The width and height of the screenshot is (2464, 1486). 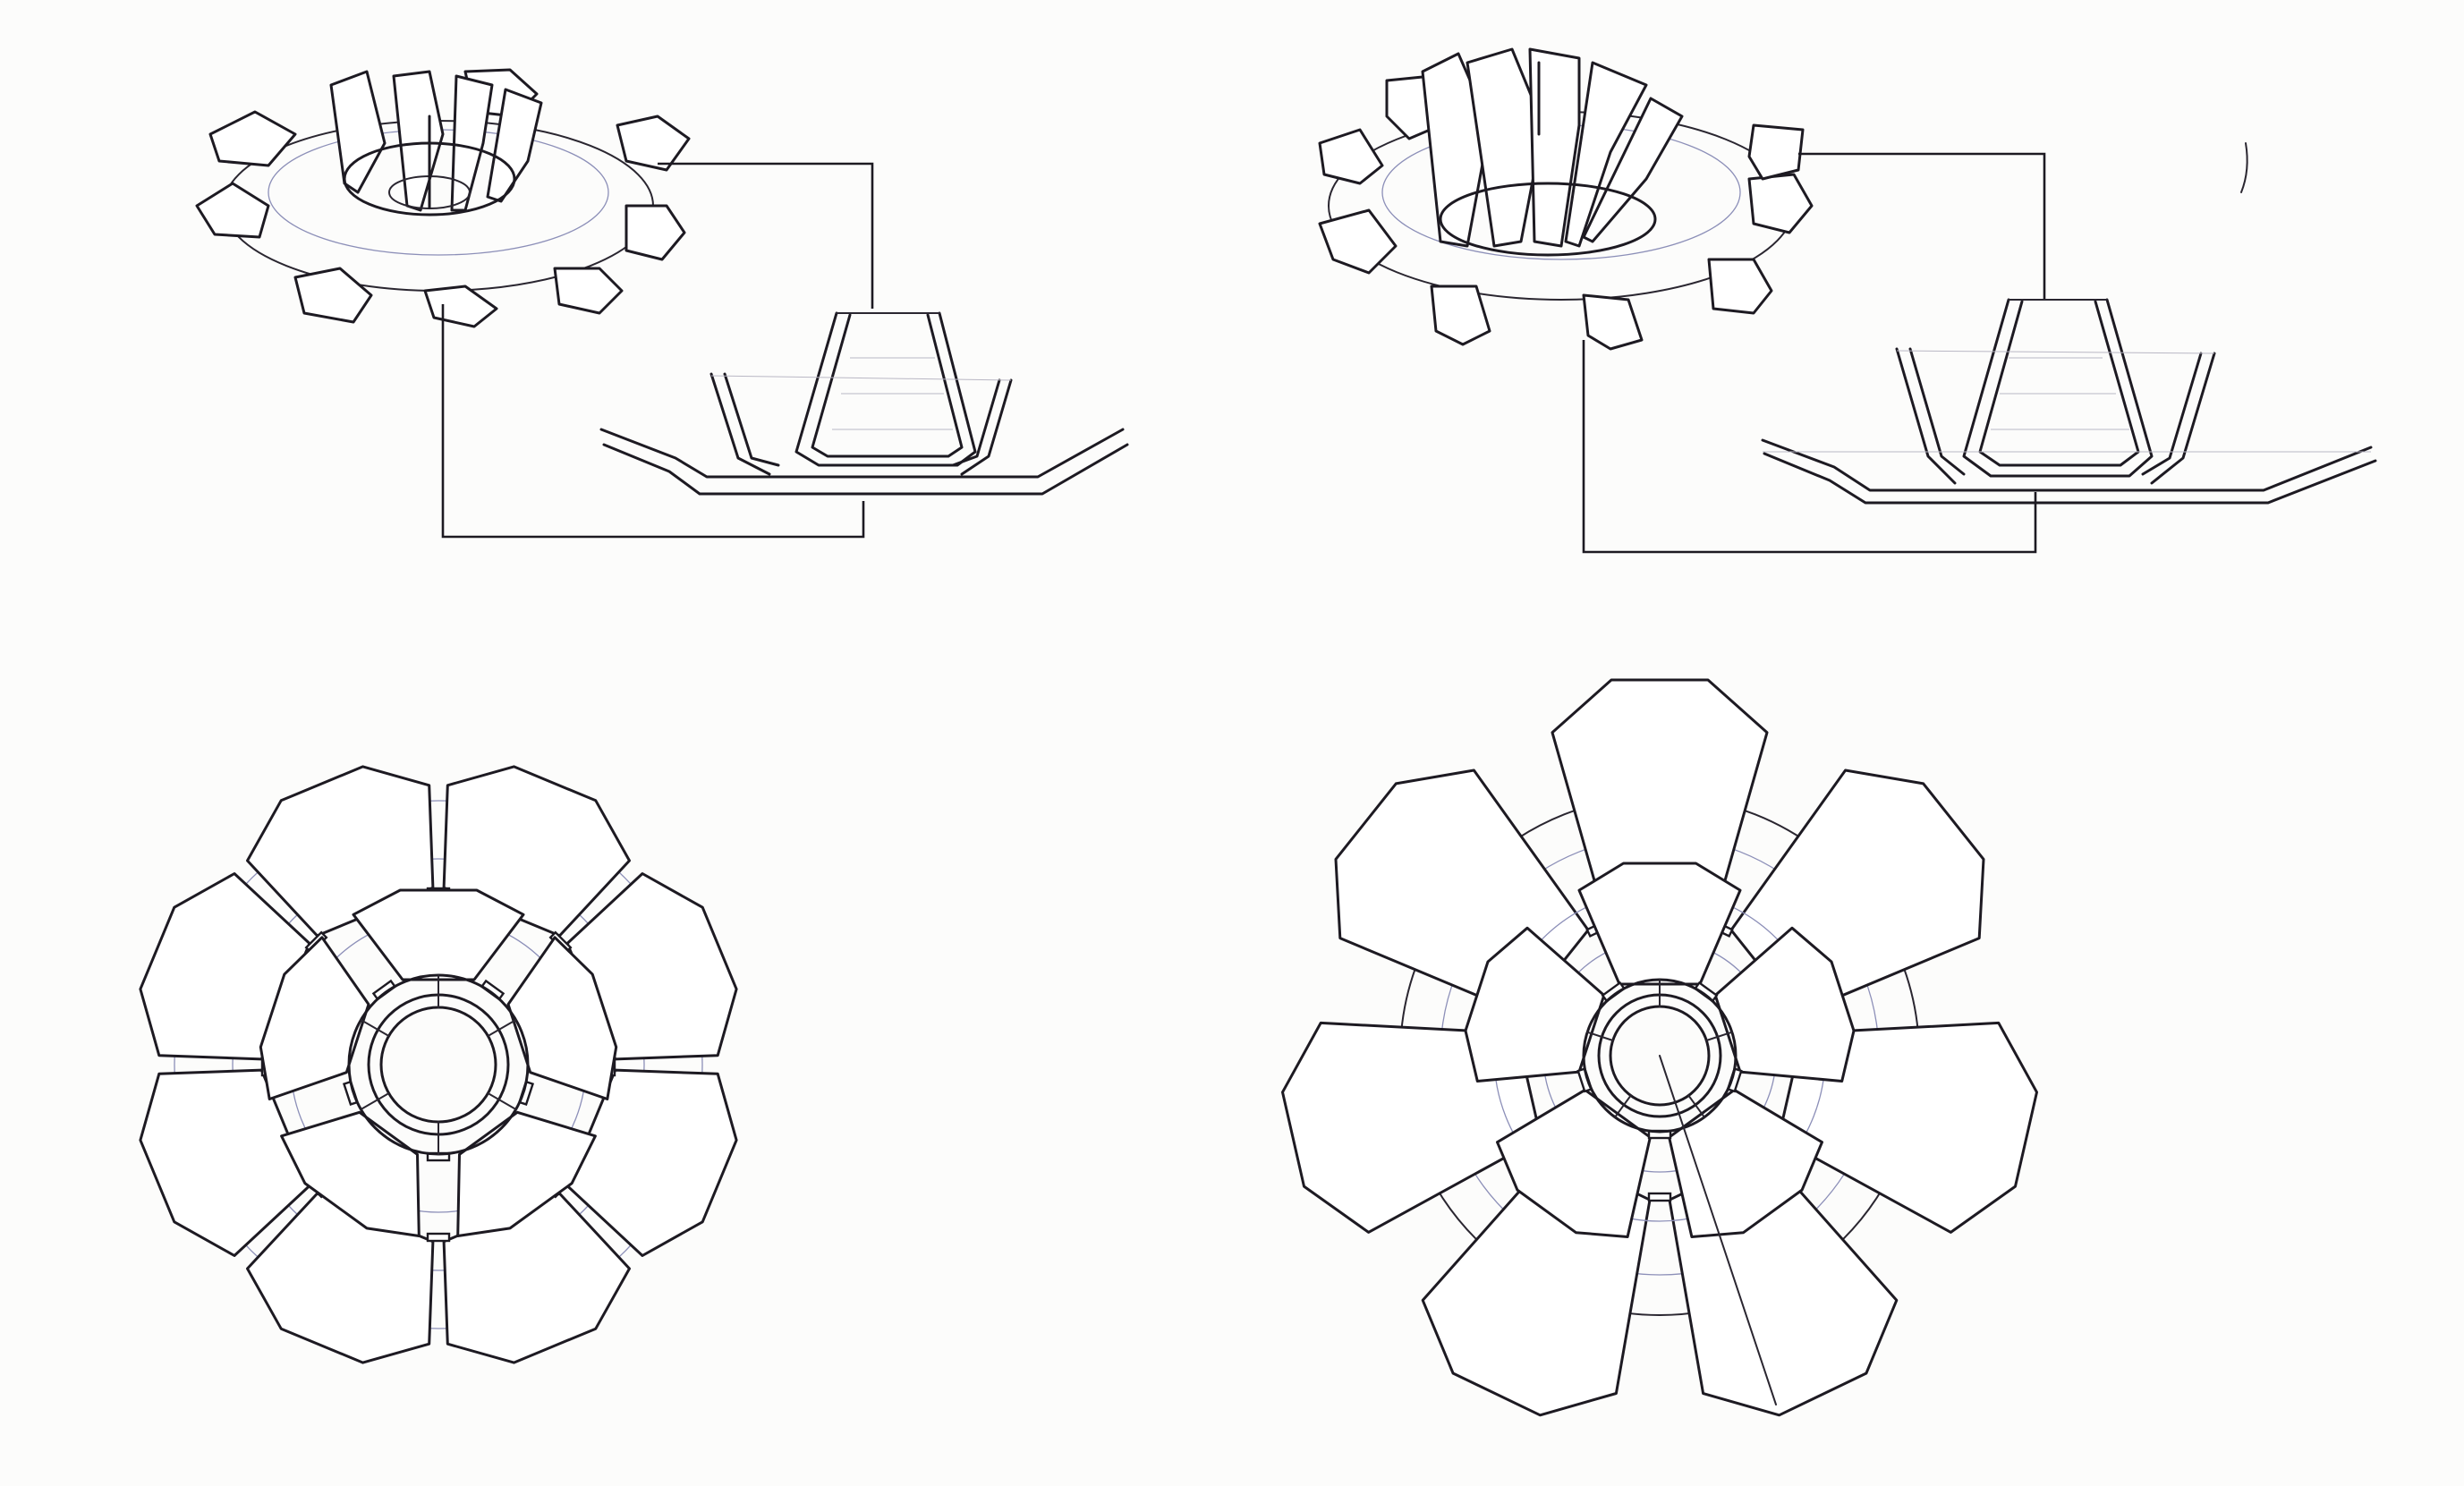 What do you see at coordinates (1718, 1230) in the screenshot?
I see `construction-line` at bounding box center [1718, 1230].